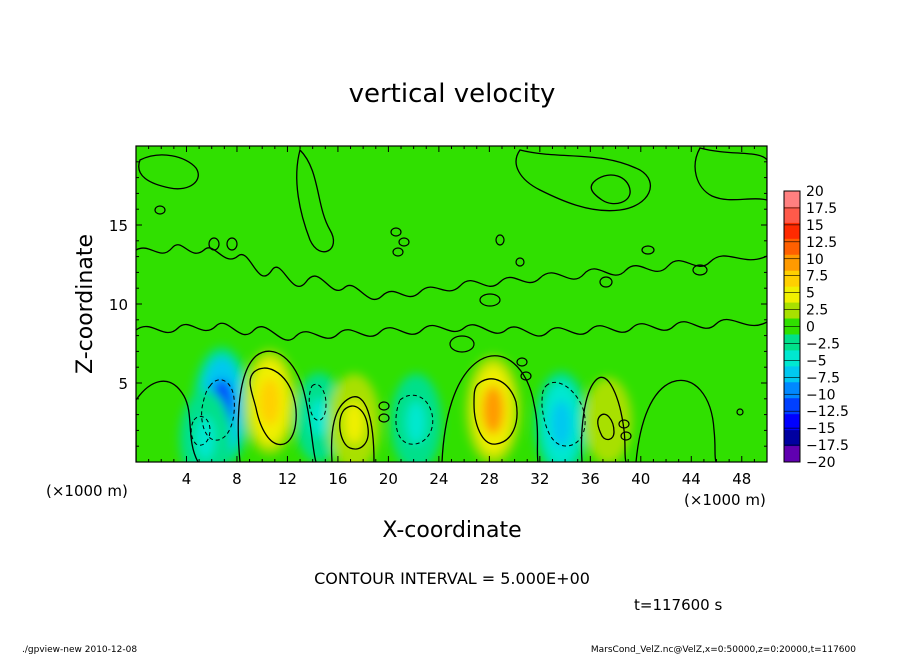 The image size is (904, 654). Describe the element at coordinates (810, 294) in the screenshot. I see `colorbar-label: 5` at that location.